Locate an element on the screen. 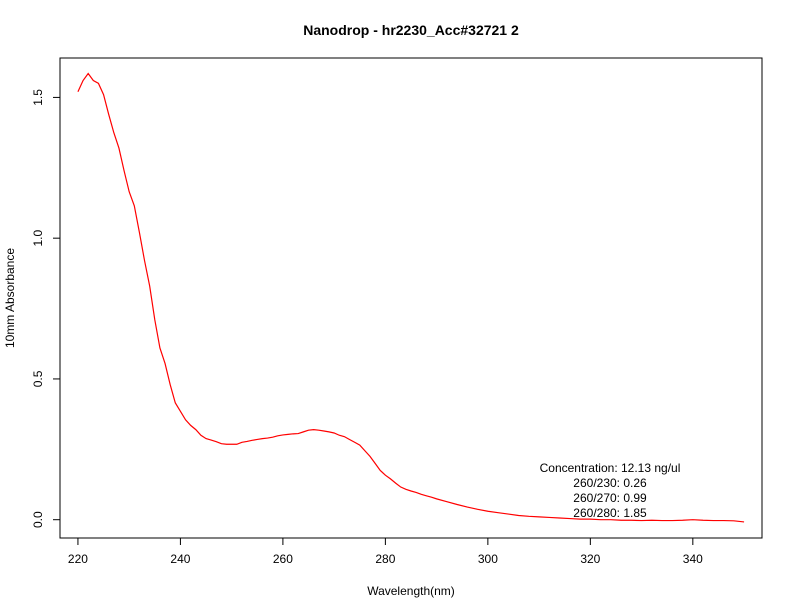 The image size is (792, 612). y-axis: 0.0 0.5 1.0 1.5 is located at coordinates (46, 308).